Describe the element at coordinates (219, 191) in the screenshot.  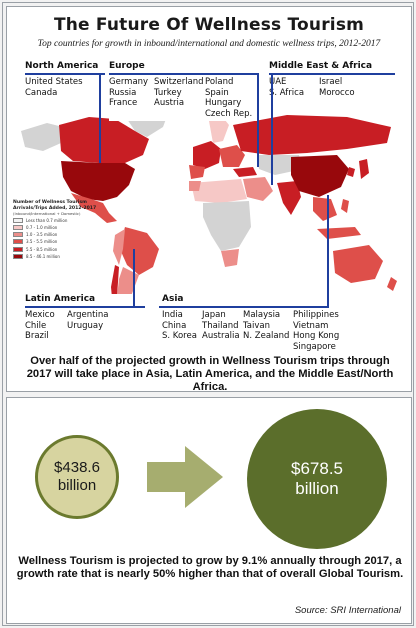
I see `north-africa` at that location.